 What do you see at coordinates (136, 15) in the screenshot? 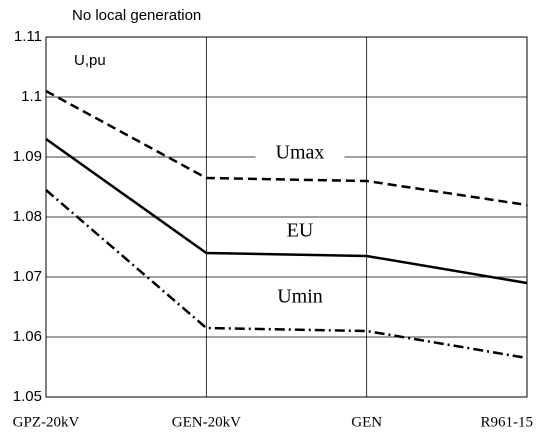
I see `chart-title: No local generation` at bounding box center [136, 15].